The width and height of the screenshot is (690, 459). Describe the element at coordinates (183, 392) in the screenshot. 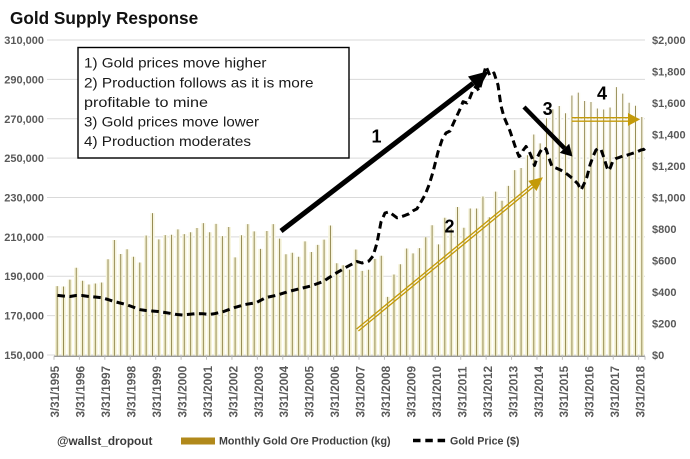

I see `svg-text: 3/31/2000` at that location.